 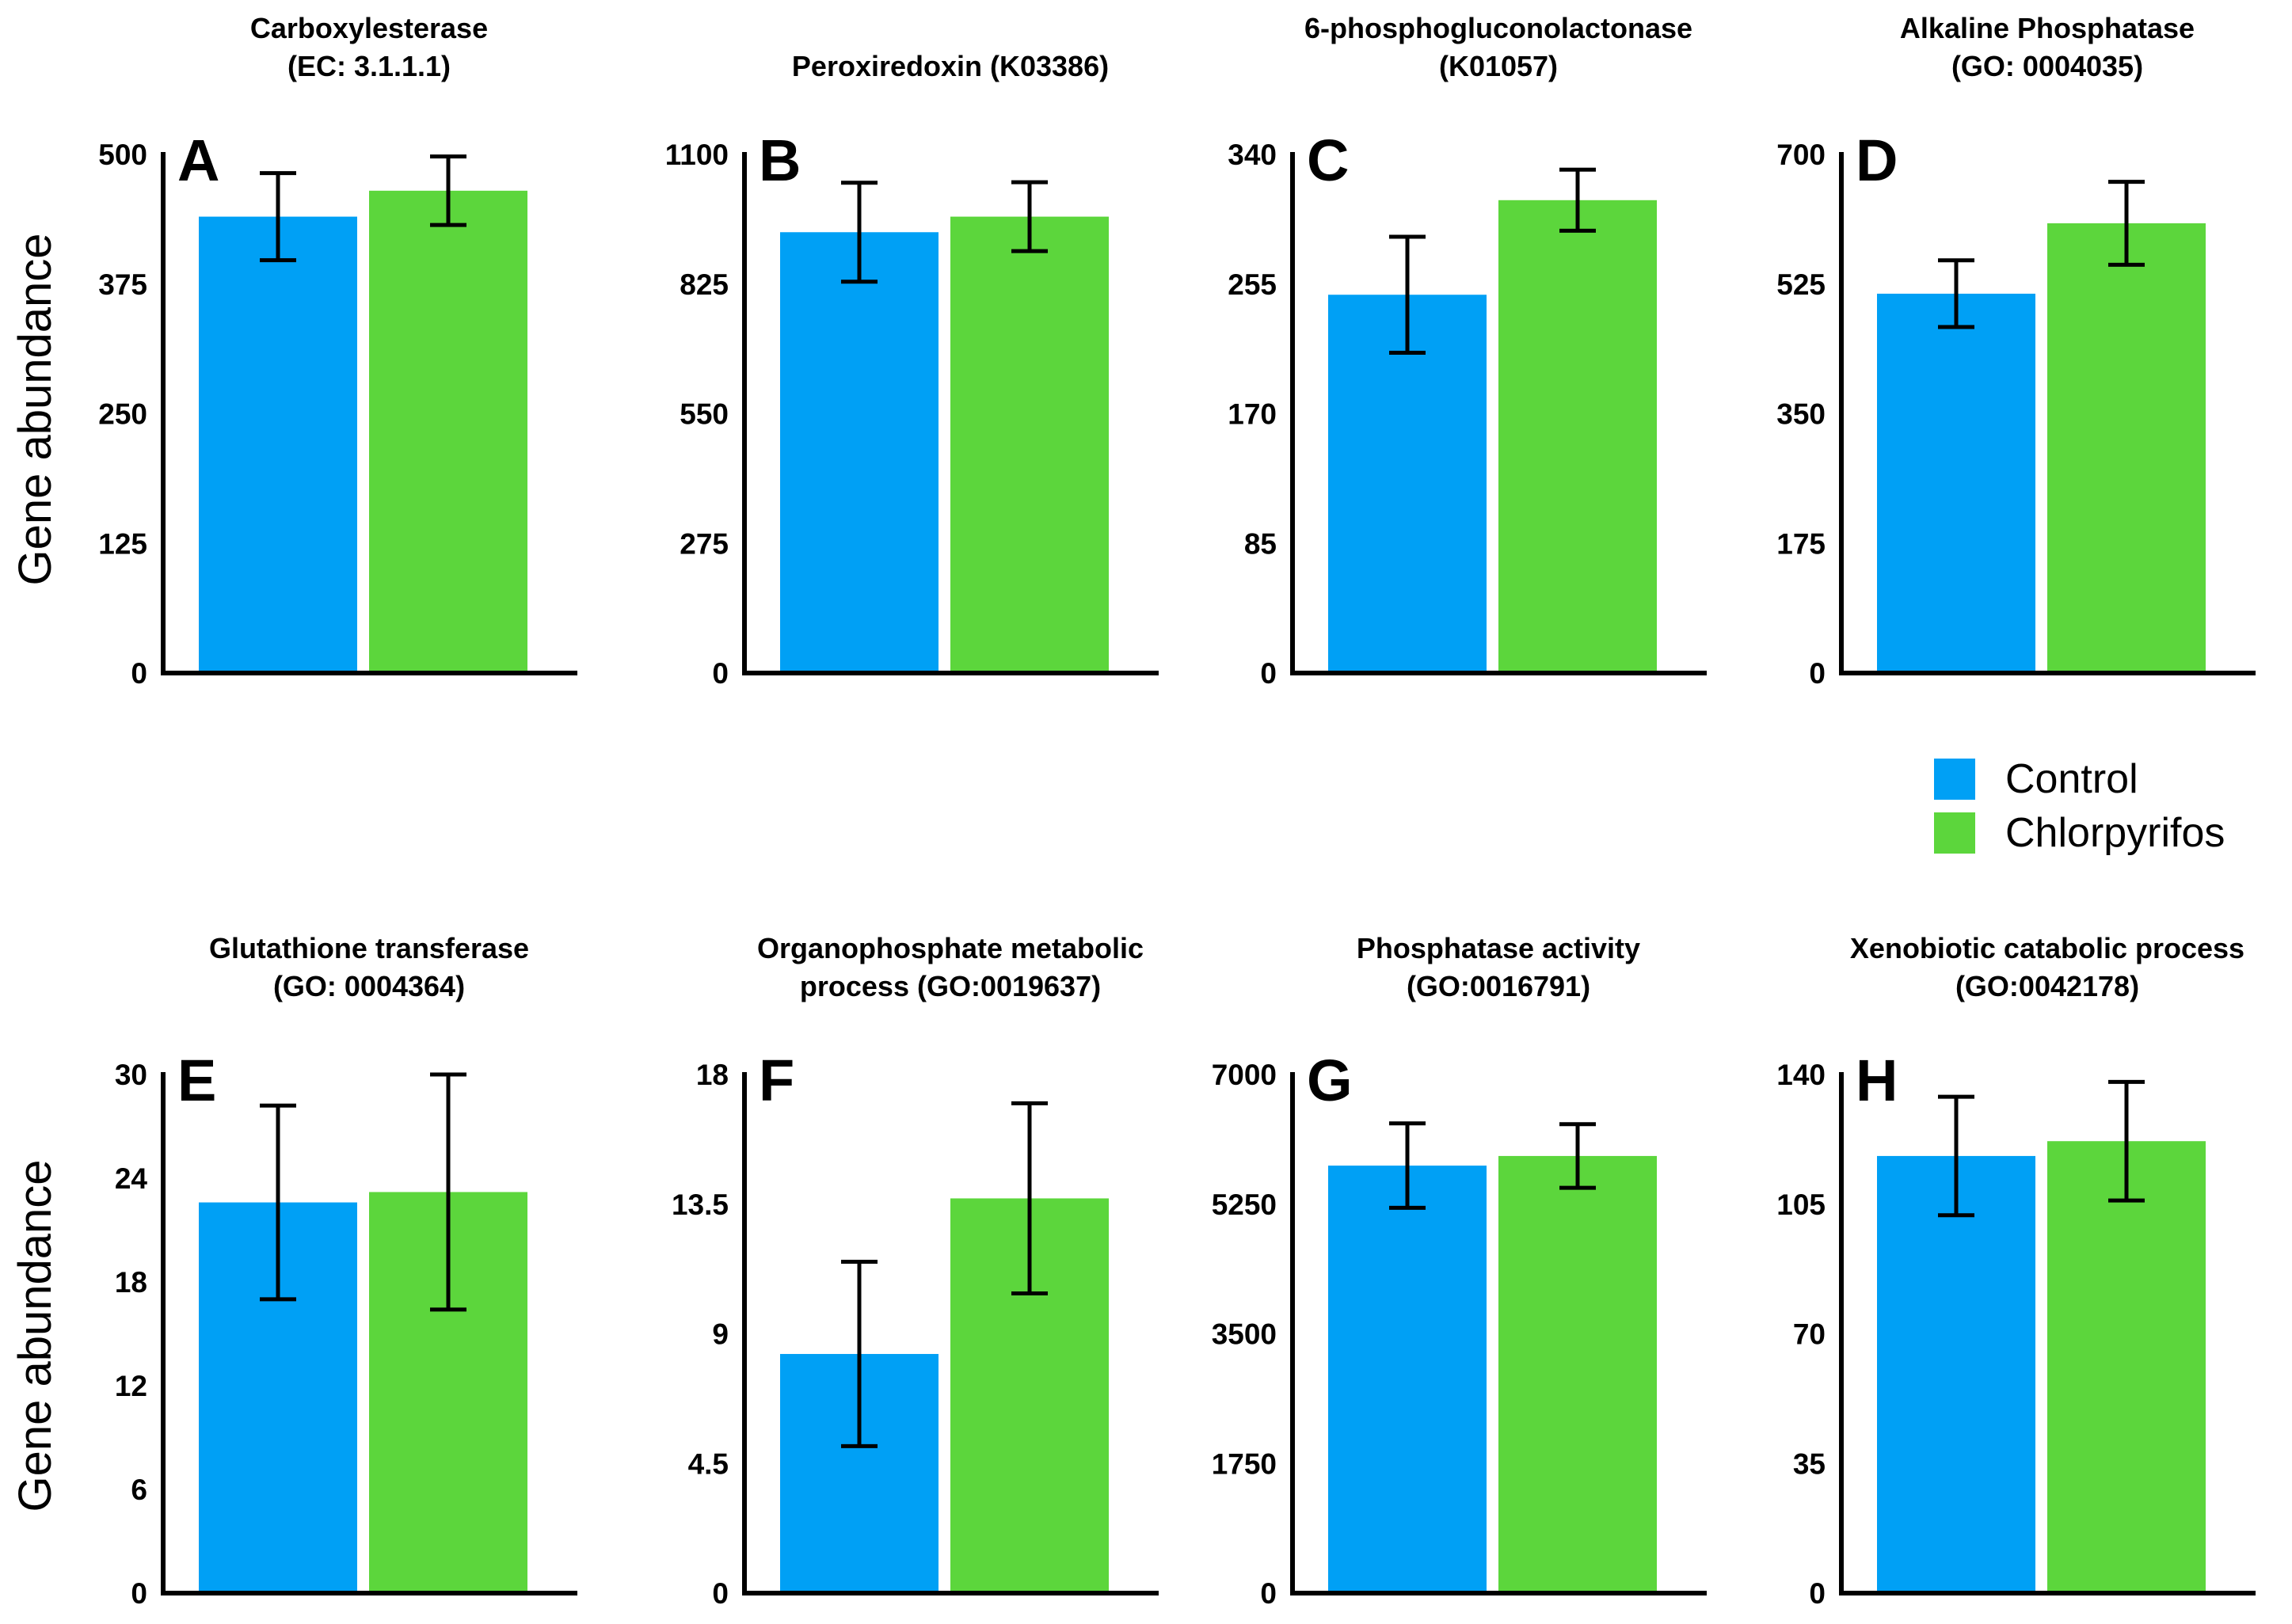 I want to click on svg-text: 500, so click(x=123, y=155).